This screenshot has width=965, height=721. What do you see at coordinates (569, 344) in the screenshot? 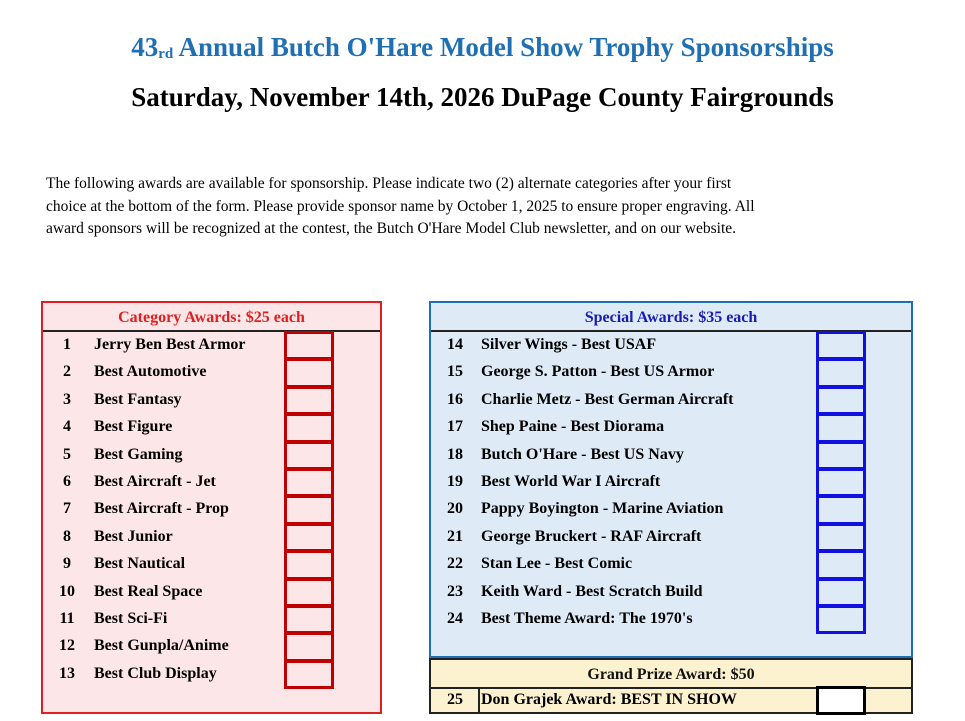
I see `award-name: Silver Wings - Best USAF` at bounding box center [569, 344].